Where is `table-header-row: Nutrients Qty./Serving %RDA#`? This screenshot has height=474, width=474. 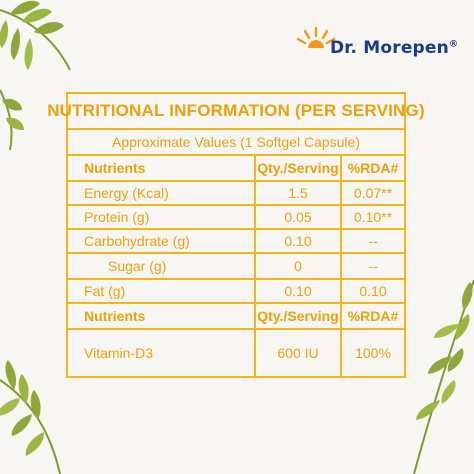
table-header-row: Nutrients Qty./Serving %RDA# is located at coordinates (236, 169).